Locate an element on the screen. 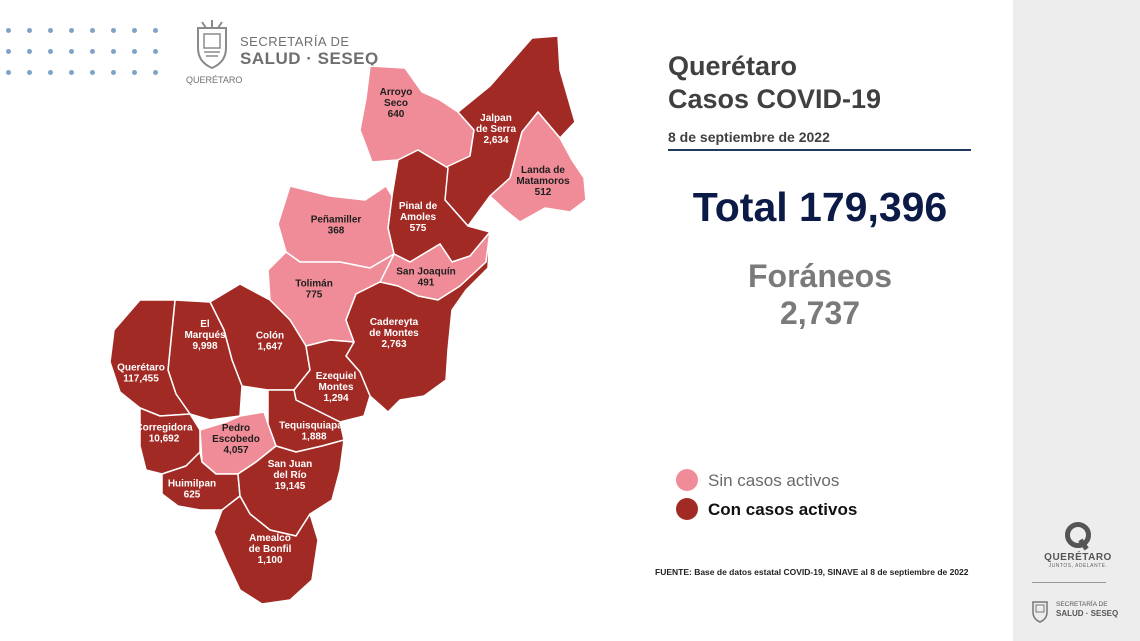  municipality-landa-de-matamoros is located at coordinates (538, 167).